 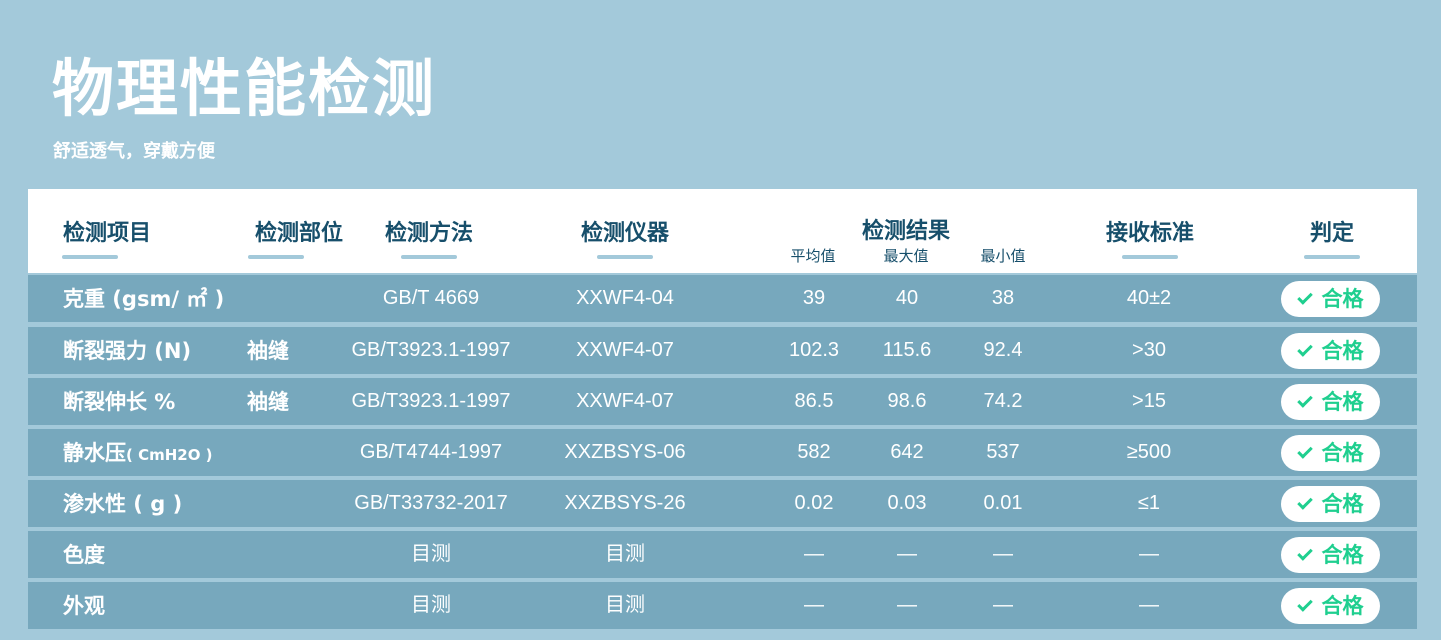 What do you see at coordinates (722, 605) in the screenshot?
I see `table-row: 外观 目测 目测 — — — — 合格` at bounding box center [722, 605].